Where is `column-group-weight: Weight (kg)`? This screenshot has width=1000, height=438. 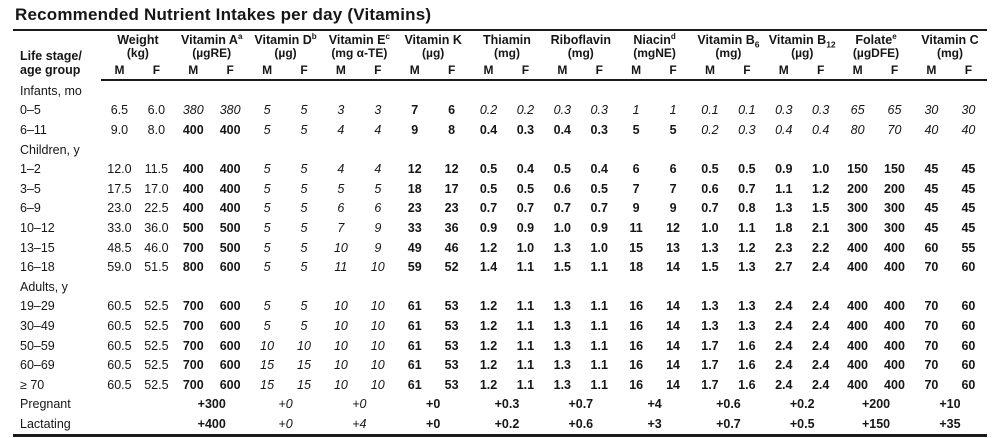
column-group-weight: Weight (kg) is located at coordinates (138, 45).